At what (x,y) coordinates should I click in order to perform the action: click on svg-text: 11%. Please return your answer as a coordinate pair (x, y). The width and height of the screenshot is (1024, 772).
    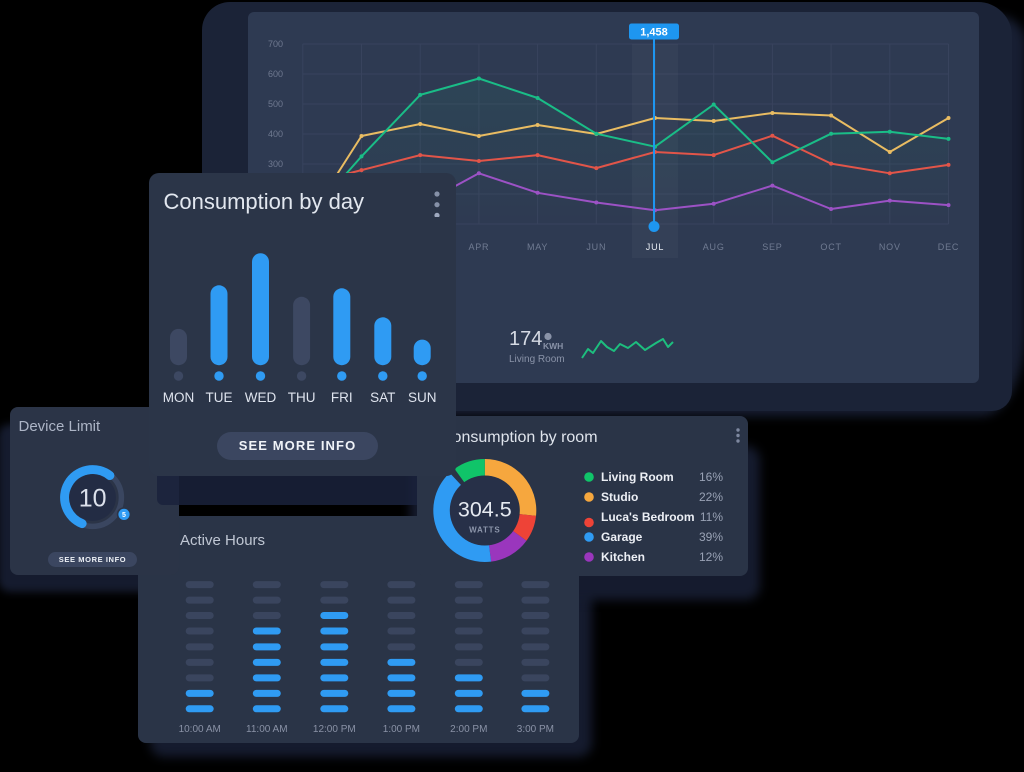
    Looking at the image, I should click on (711, 517).